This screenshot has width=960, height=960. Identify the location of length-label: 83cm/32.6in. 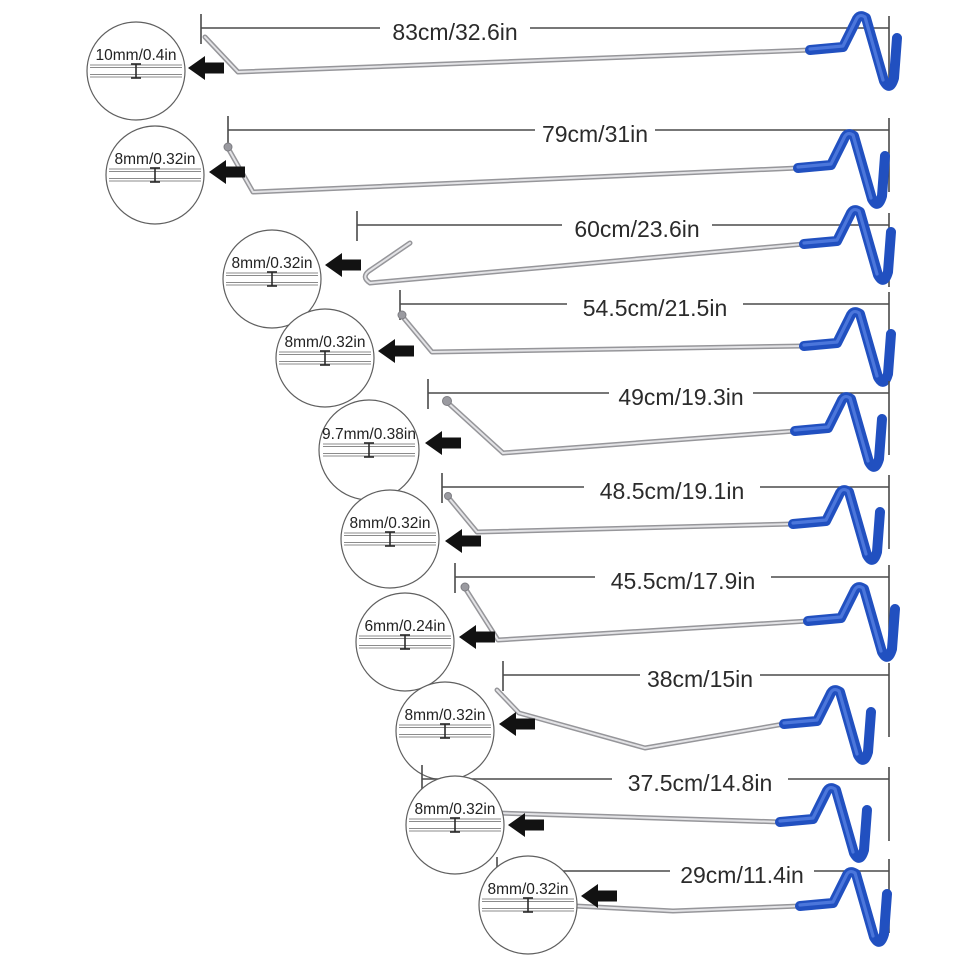
(454, 32).